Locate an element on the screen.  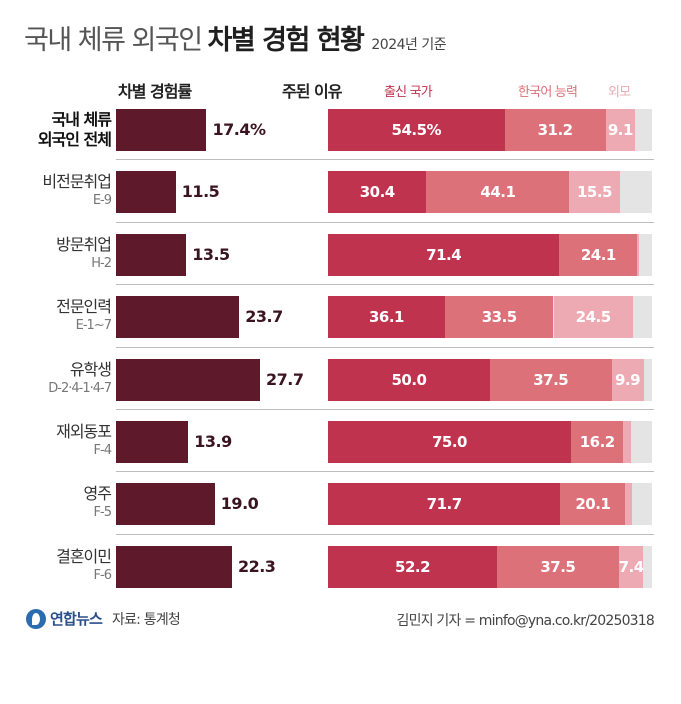
reason-segment-label: 24.5 is located at coordinates (593, 317).